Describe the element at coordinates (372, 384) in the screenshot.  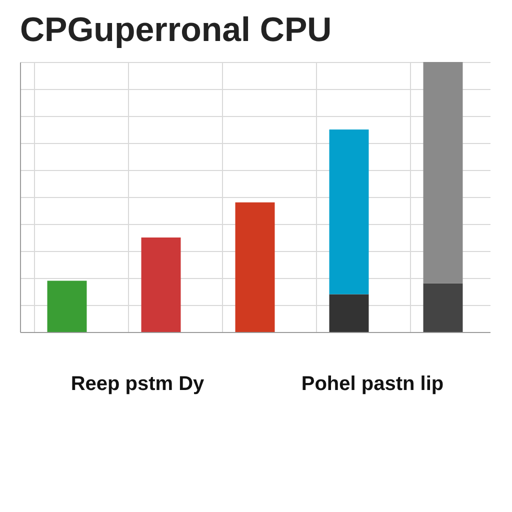
I see `text: Pohel pastn lip` at that location.